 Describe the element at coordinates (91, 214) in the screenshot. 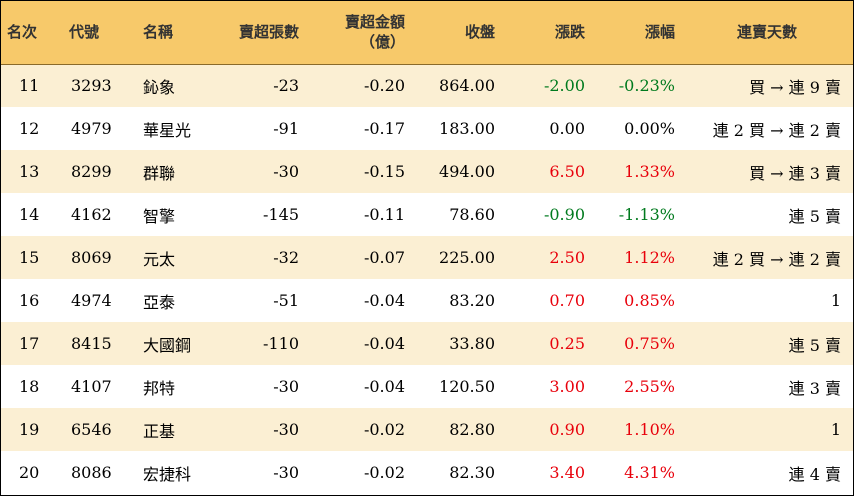

I see `code-cell: 4162` at that location.